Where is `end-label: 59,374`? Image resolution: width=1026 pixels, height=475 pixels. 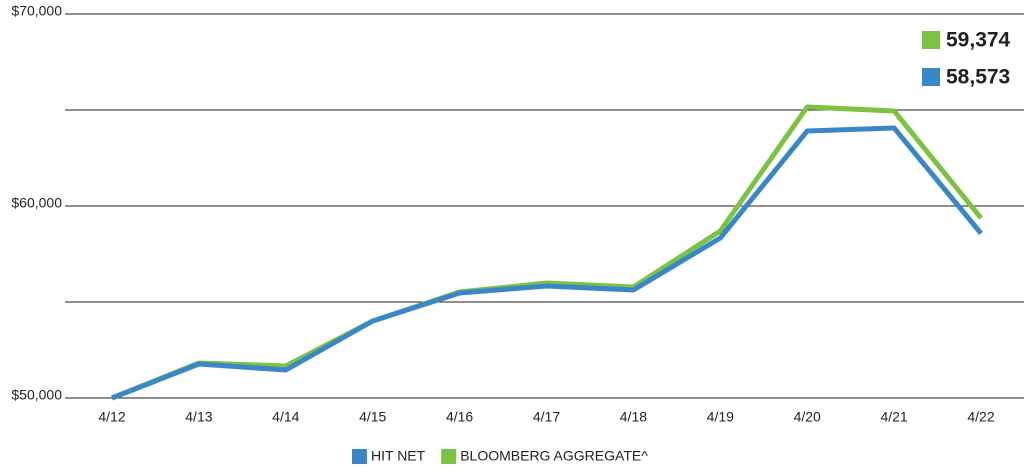 end-label: 59,374 is located at coordinates (978, 40).